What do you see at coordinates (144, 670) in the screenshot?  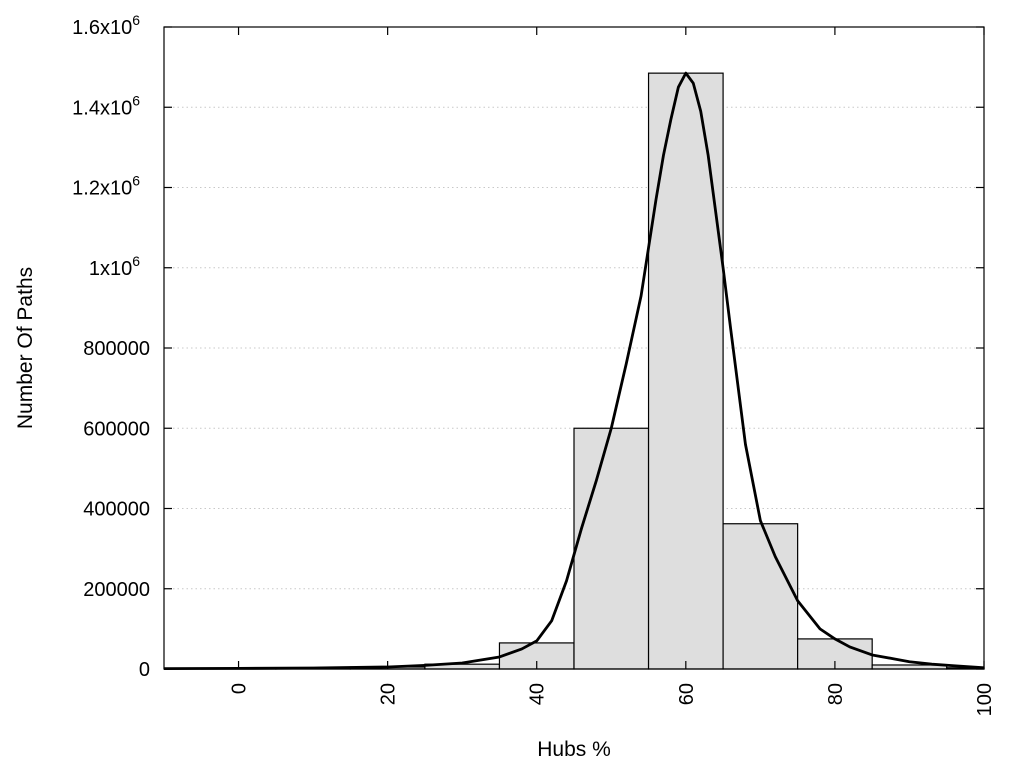 I see `y-tick-label-0: 0` at bounding box center [144, 670].